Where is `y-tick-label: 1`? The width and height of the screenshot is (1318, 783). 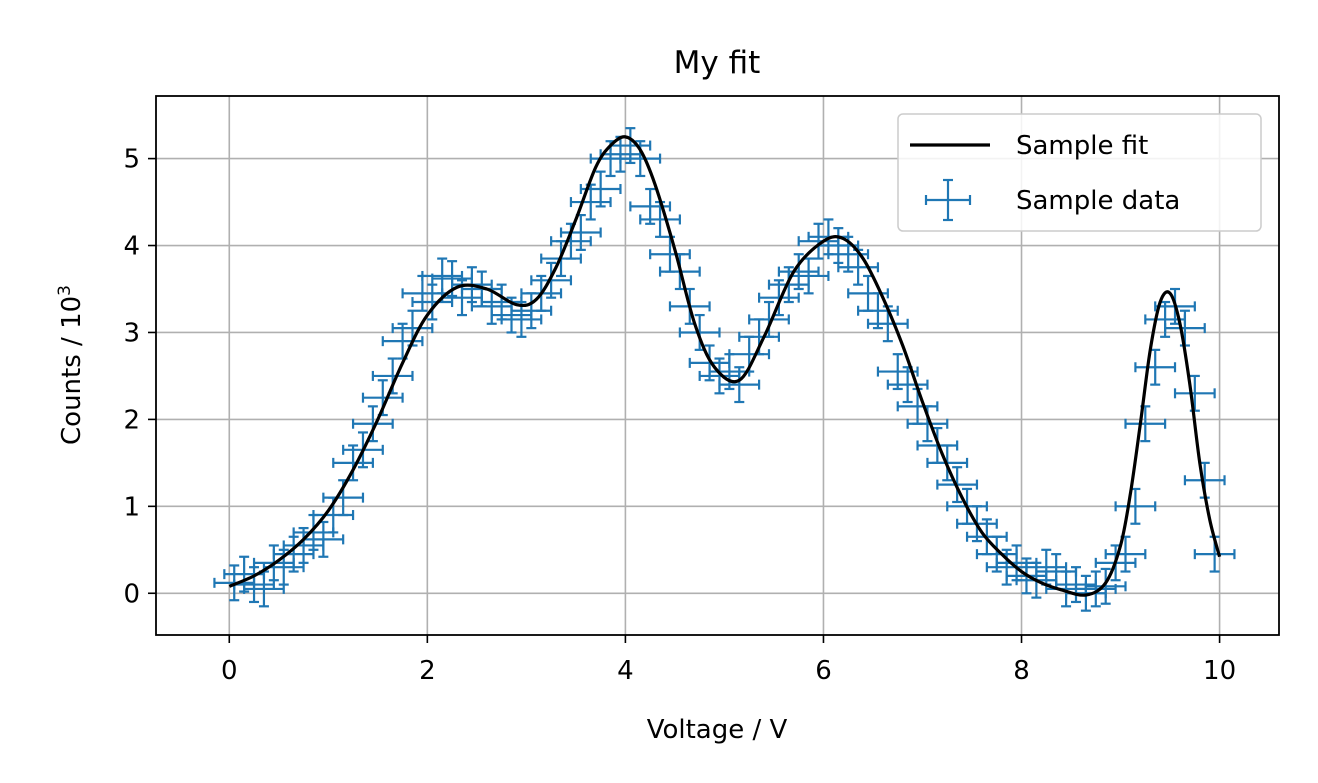 y-tick-label: 1 is located at coordinates (131, 507).